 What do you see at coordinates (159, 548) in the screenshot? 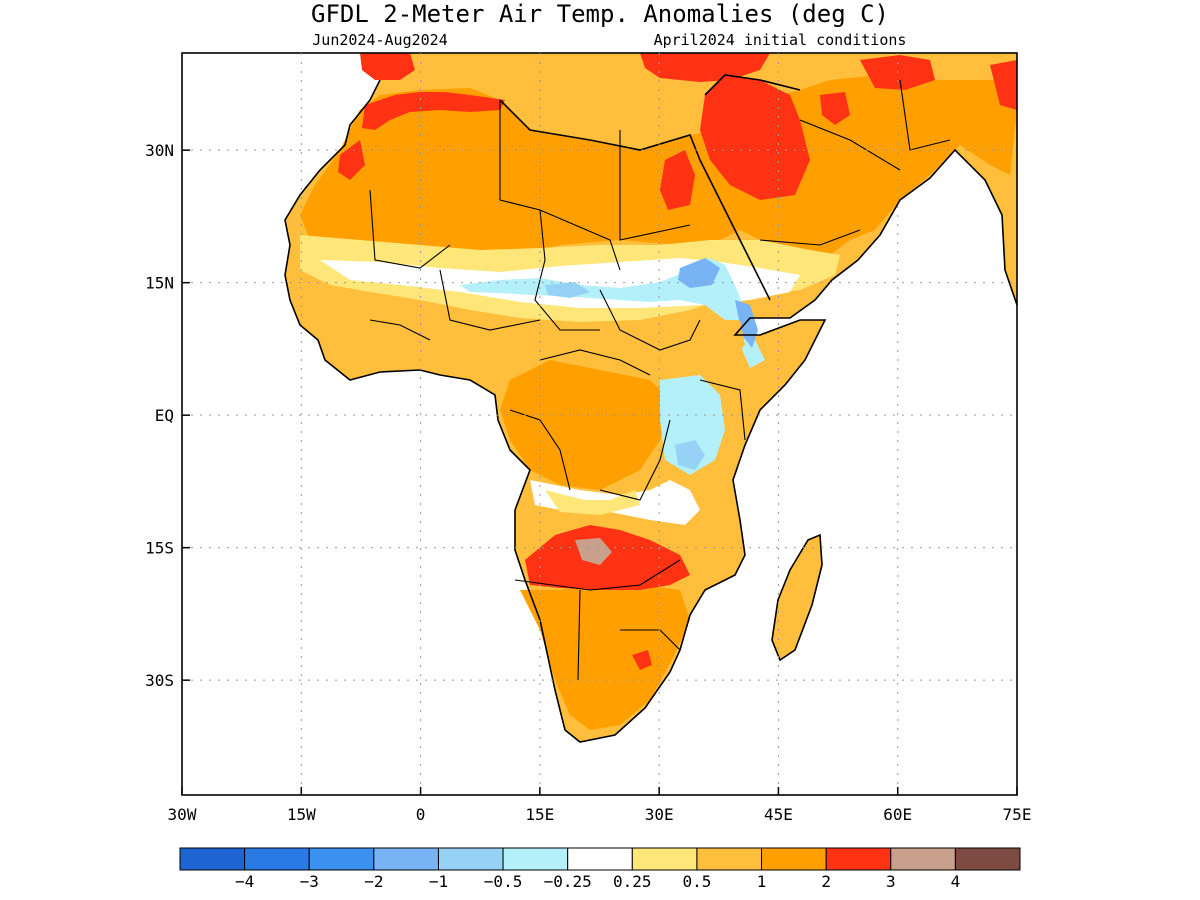
I see `lat-label: 15S` at bounding box center [159, 548].